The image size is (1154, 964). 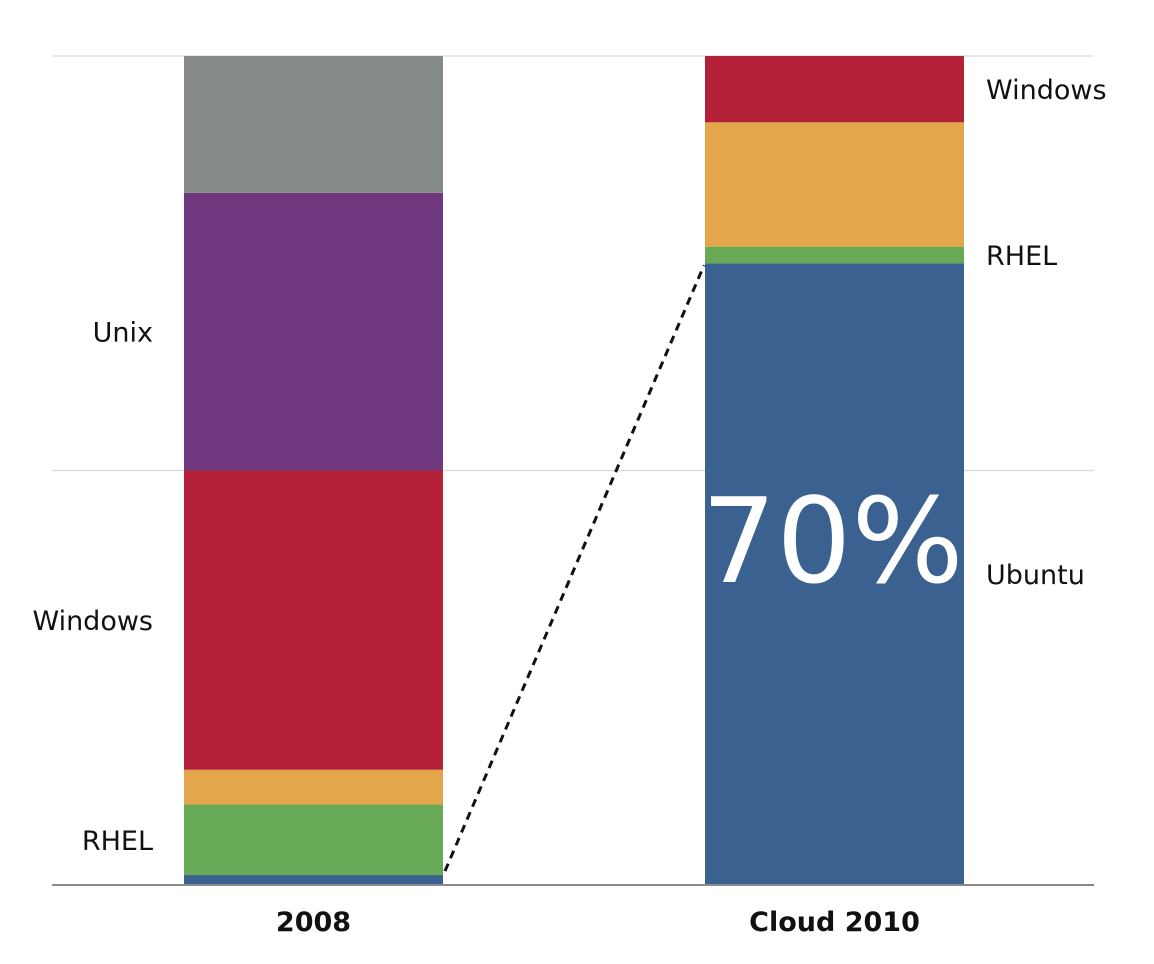 I want to click on connector-line, so click(x=574, y=568).